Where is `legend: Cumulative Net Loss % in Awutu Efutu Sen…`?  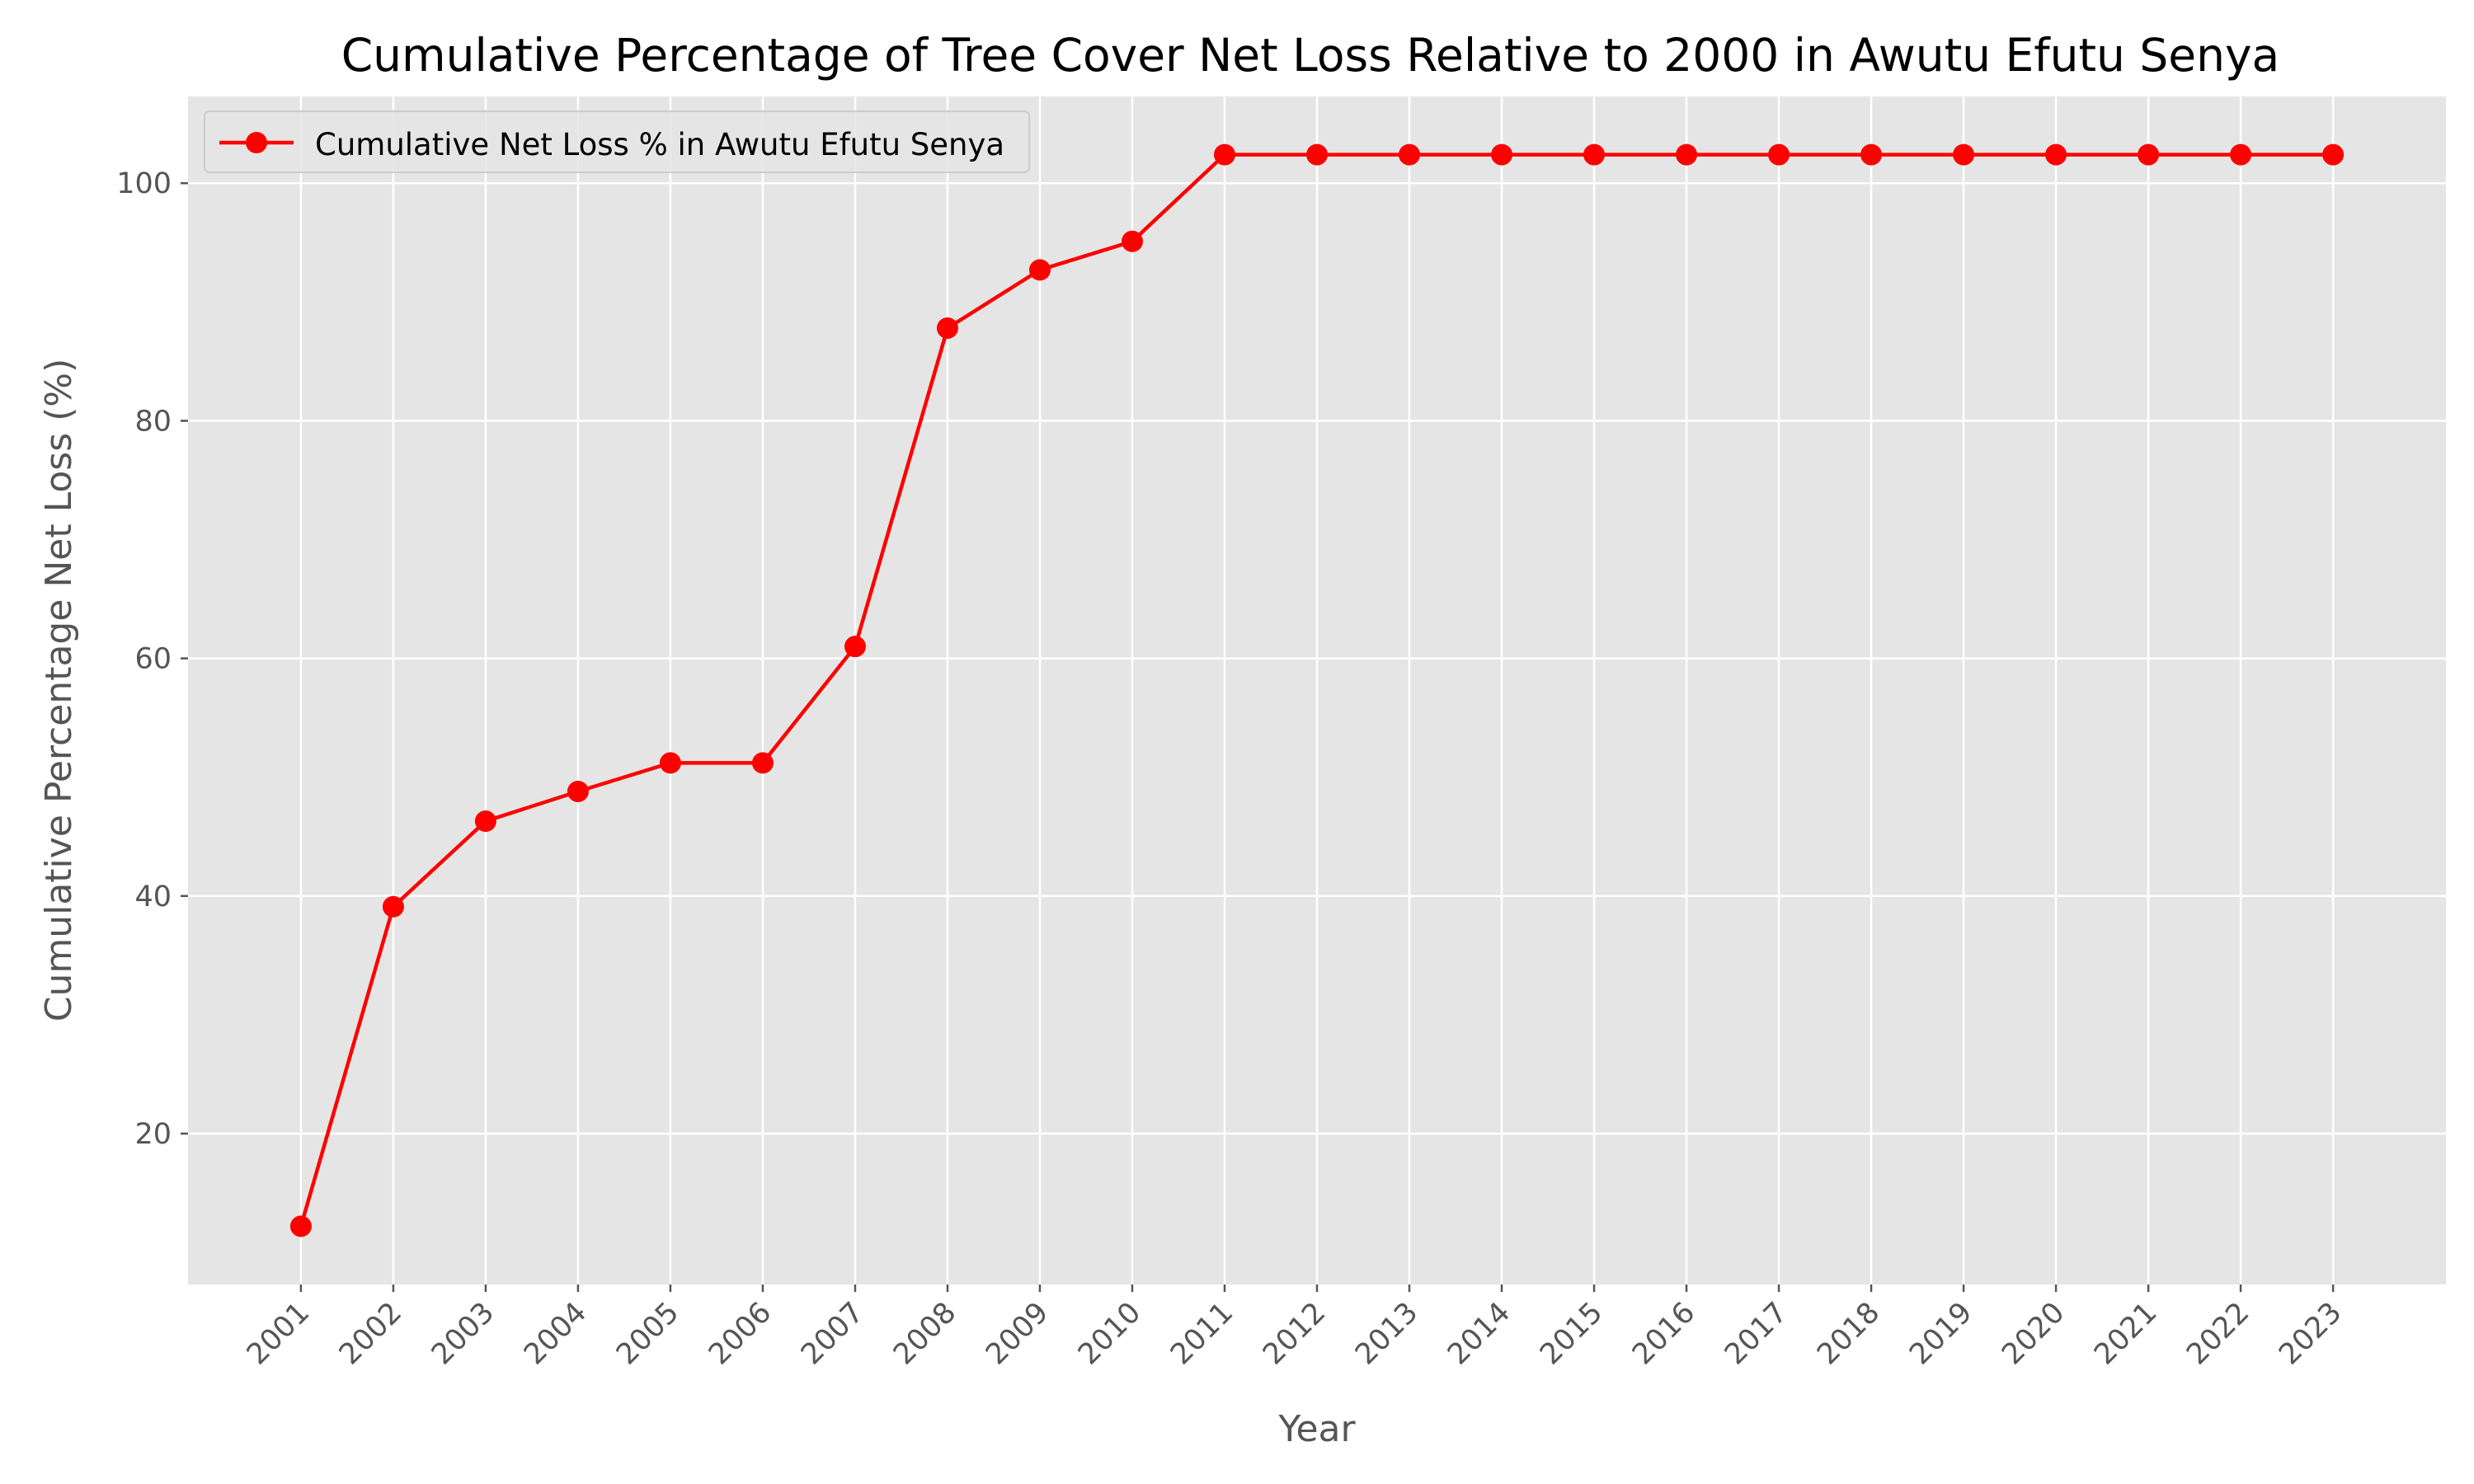
legend: Cumulative Net Loss % in Awutu Efutu Sen… is located at coordinates (617, 141).